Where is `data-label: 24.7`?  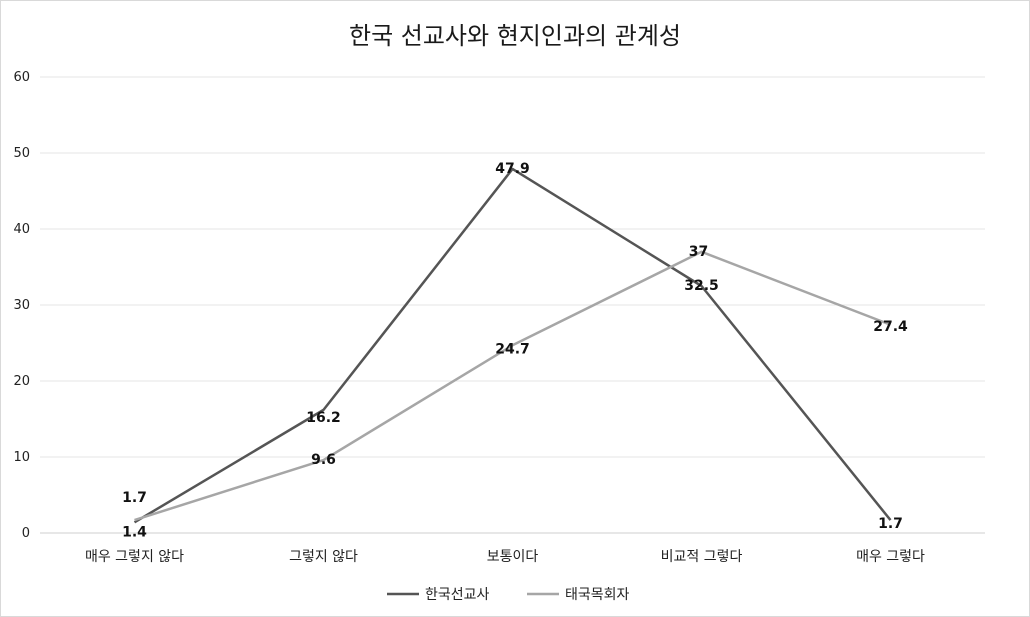 data-label: 24.7 is located at coordinates (512, 349).